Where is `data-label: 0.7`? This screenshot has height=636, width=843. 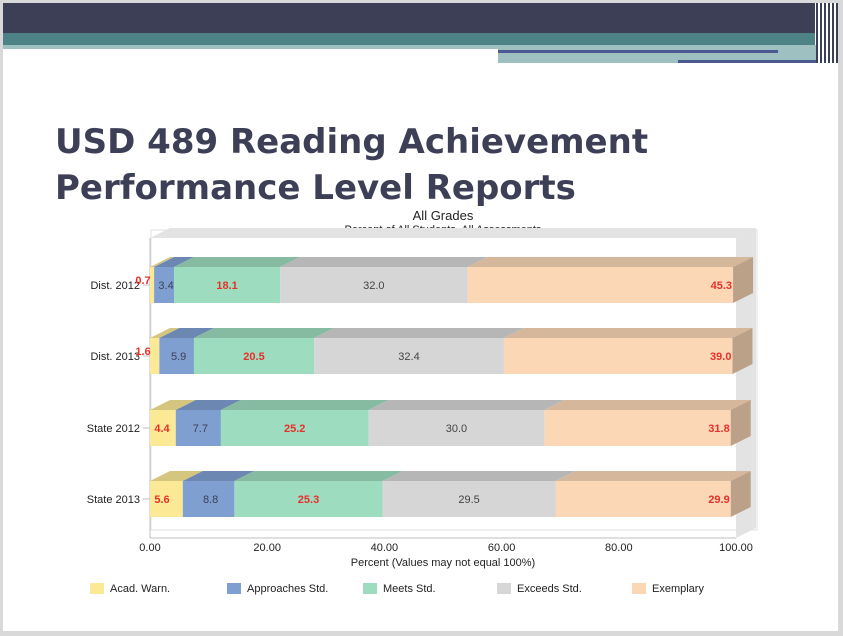
data-label: 0.7 is located at coordinates (142, 281).